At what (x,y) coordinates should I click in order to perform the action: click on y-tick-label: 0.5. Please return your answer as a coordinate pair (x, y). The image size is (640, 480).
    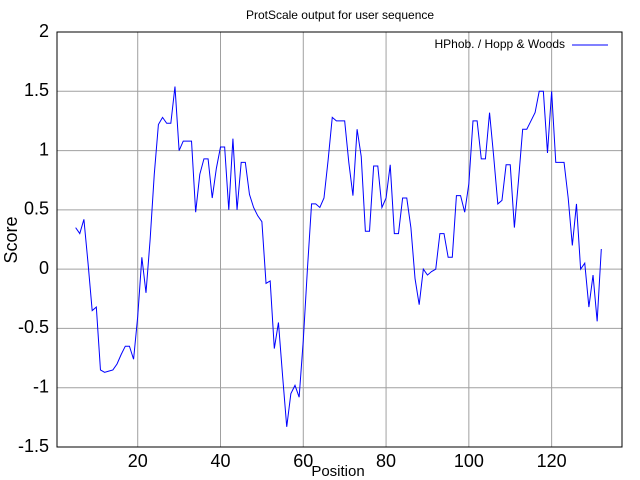
    Looking at the image, I should click on (36, 209).